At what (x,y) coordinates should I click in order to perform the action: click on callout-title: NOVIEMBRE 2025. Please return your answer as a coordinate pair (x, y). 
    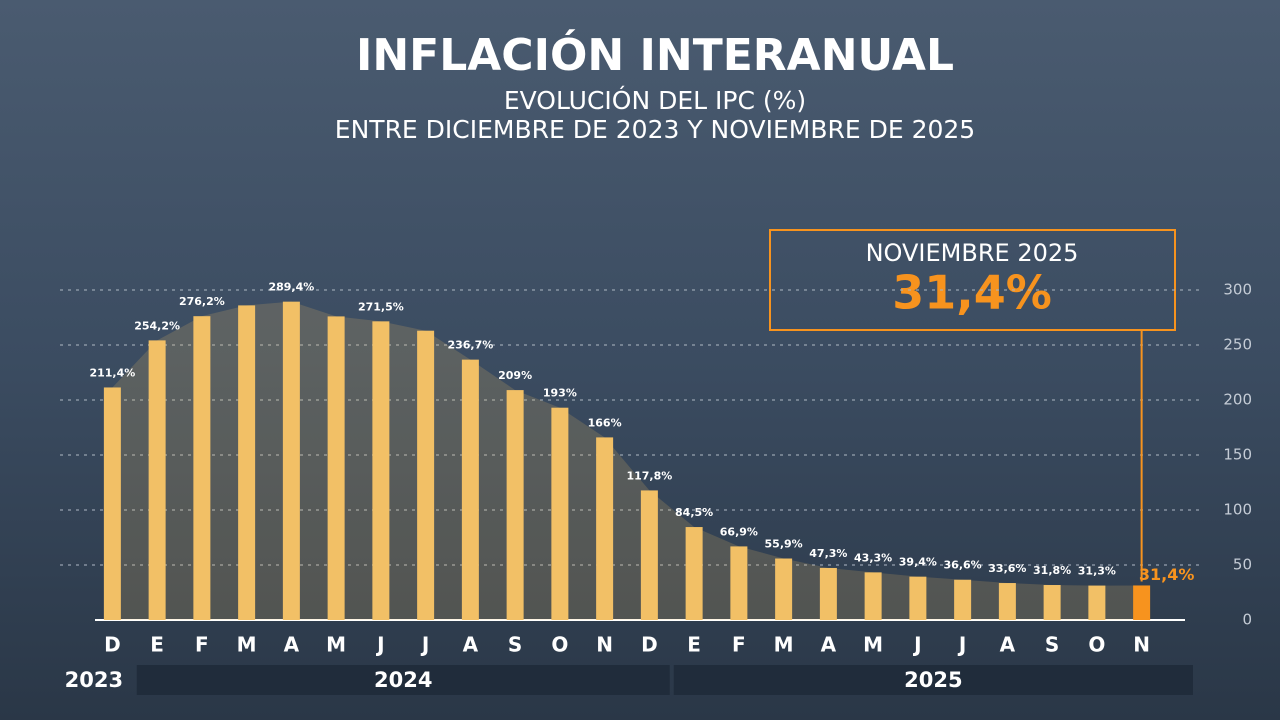
    Looking at the image, I should click on (972, 253).